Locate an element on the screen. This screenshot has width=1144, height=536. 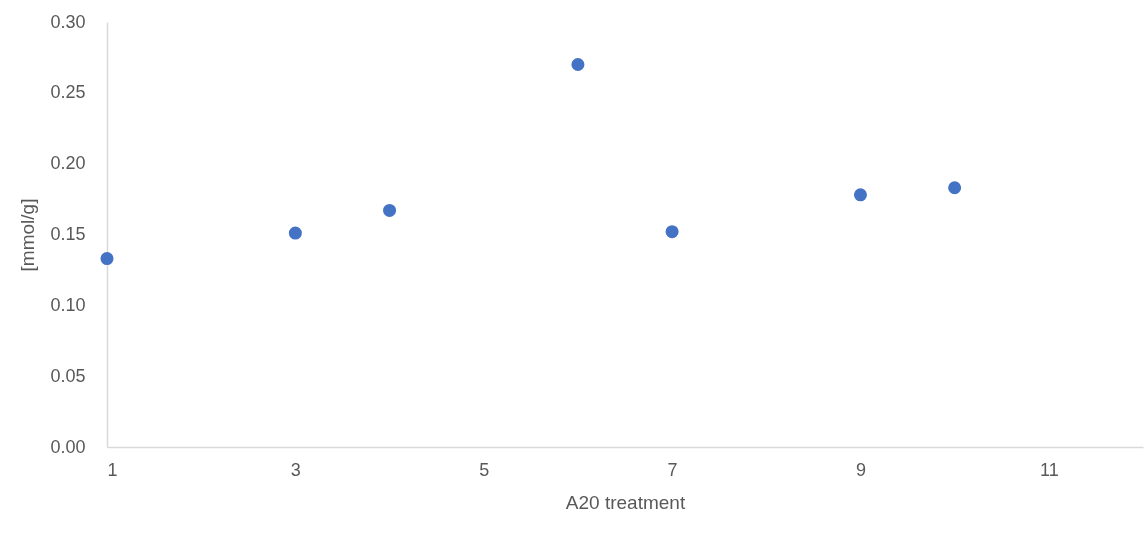
y-tick-label: 0.25 is located at coordinates (68, 92).